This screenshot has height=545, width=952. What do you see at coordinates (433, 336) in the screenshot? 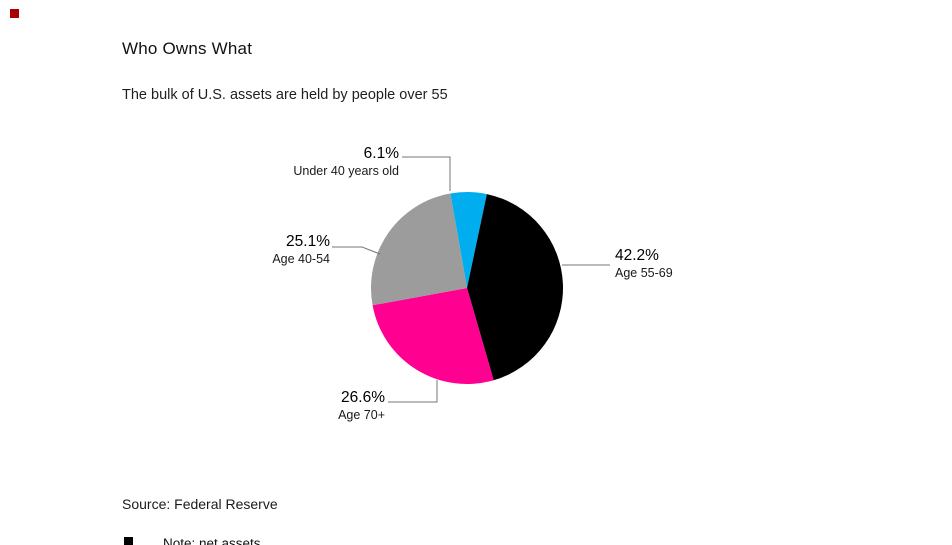
I see `pie-slice-age-70-` at bounding box center [433, 336].